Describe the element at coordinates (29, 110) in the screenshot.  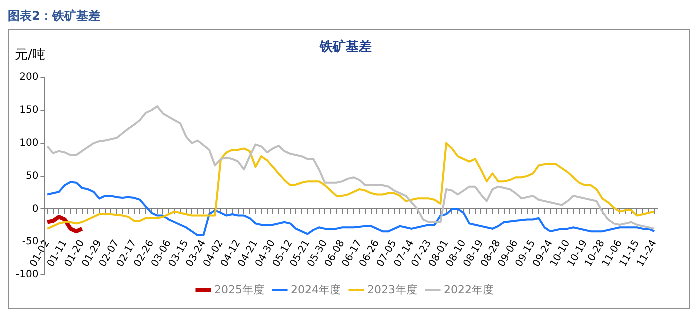
I see `y-tick-label: 150` at that location.